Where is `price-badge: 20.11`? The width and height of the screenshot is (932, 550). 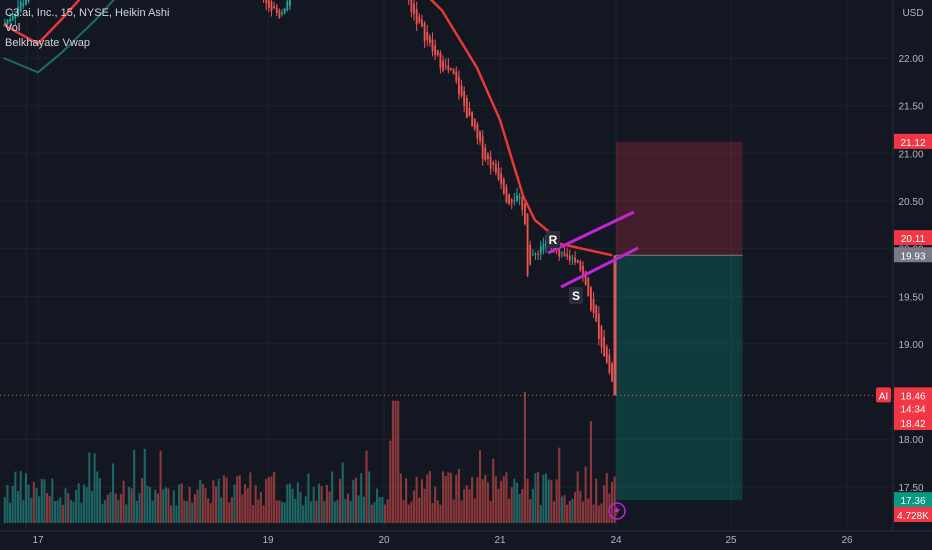
price-badge: 20.11 is located at coordinates (913, 238).